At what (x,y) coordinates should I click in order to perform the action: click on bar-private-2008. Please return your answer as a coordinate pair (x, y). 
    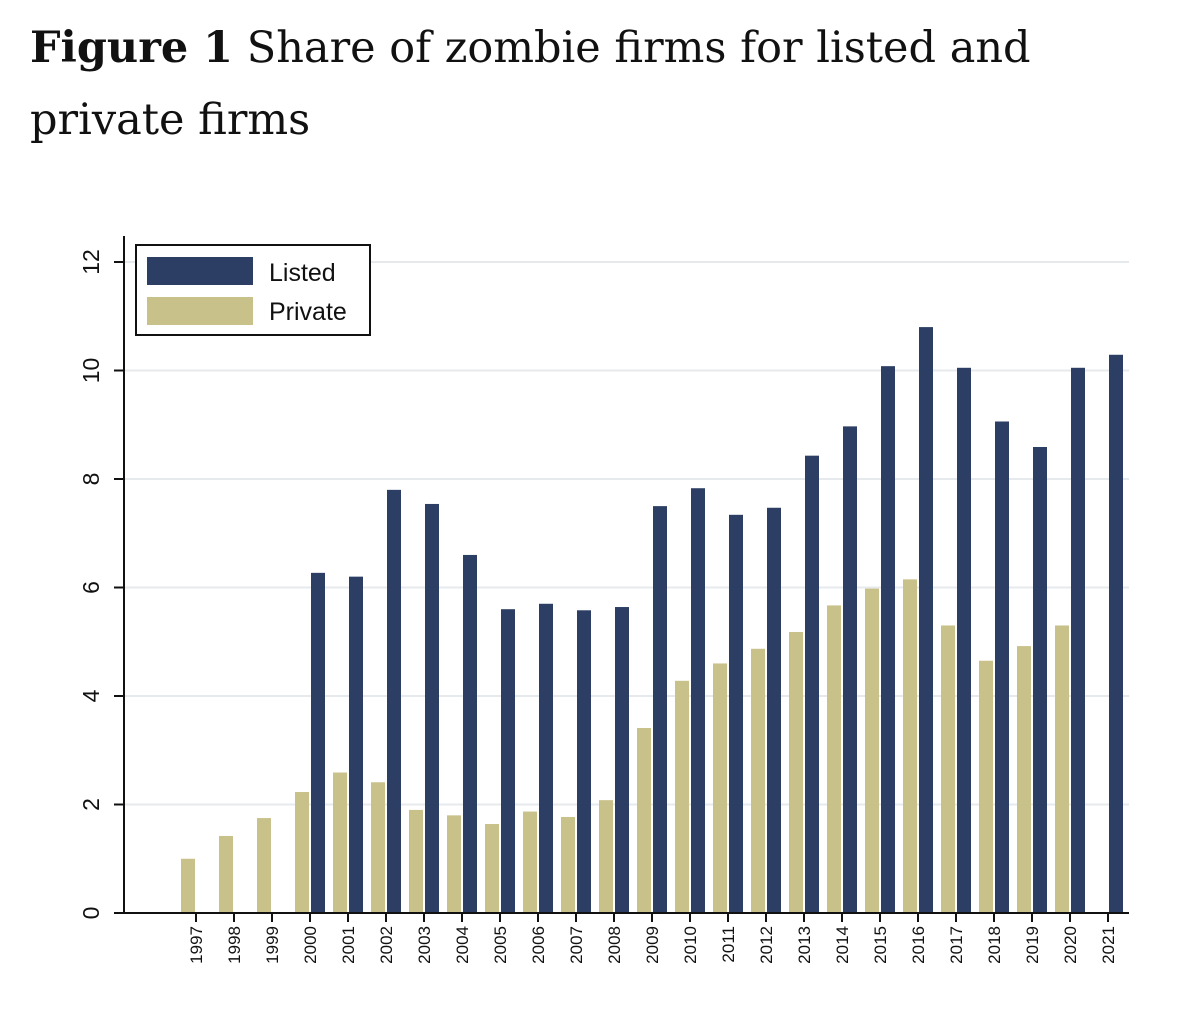
    Looking at the image, I should click on (606, 856).